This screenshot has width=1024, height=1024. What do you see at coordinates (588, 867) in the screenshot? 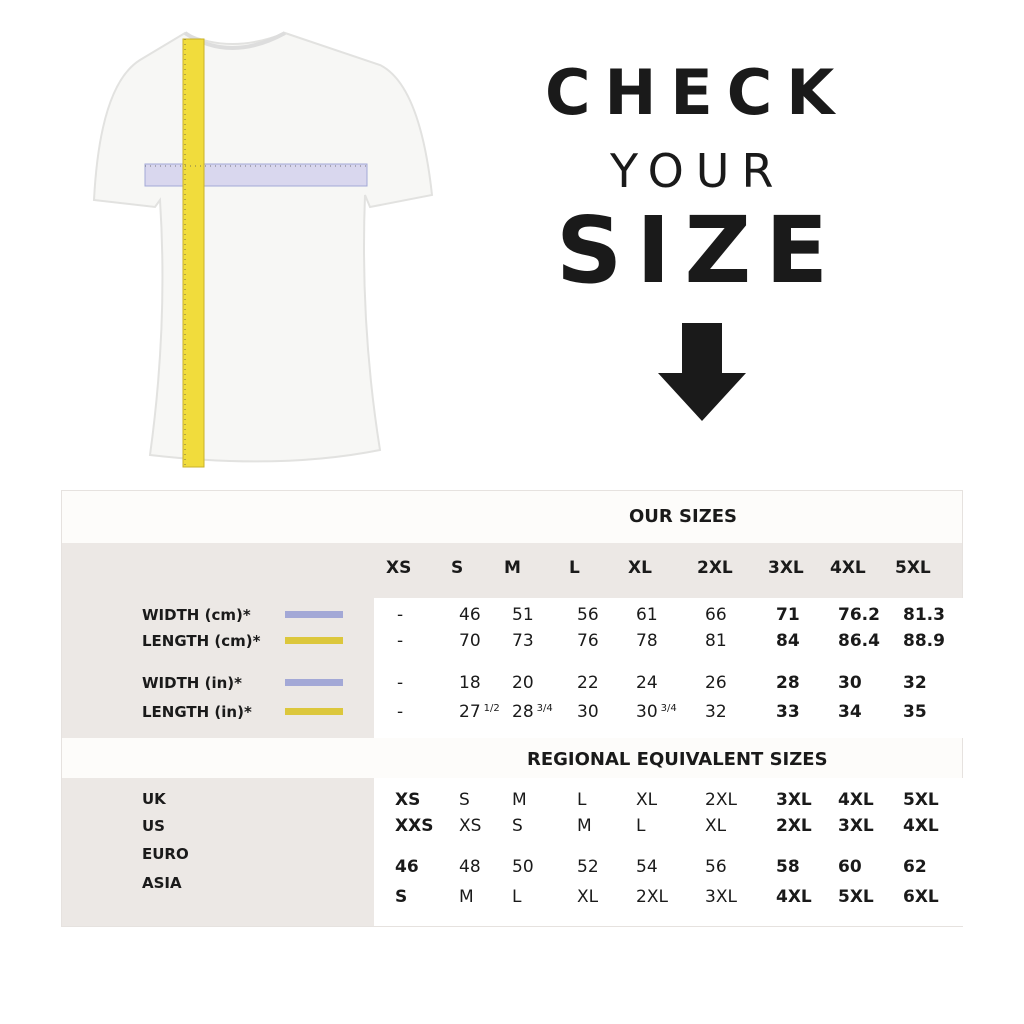
I see `regional-size-value: 52` at bounding box center [588, 867].